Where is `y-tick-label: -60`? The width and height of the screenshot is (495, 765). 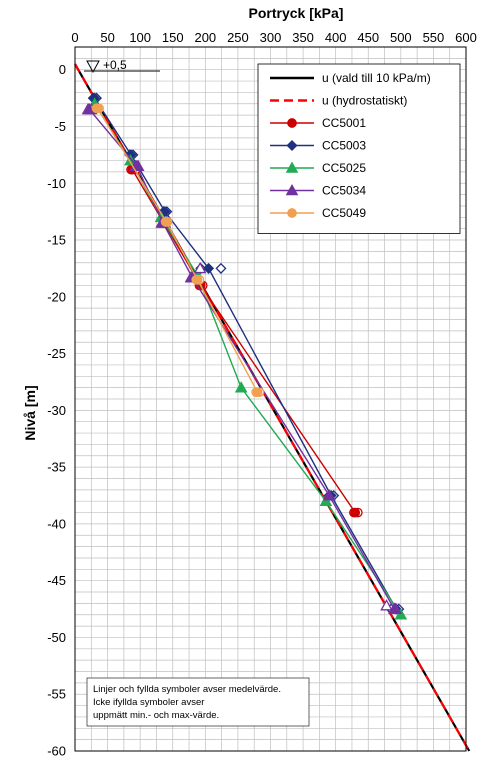 y-tick-label: -60 is located at coordinates (56, 751).